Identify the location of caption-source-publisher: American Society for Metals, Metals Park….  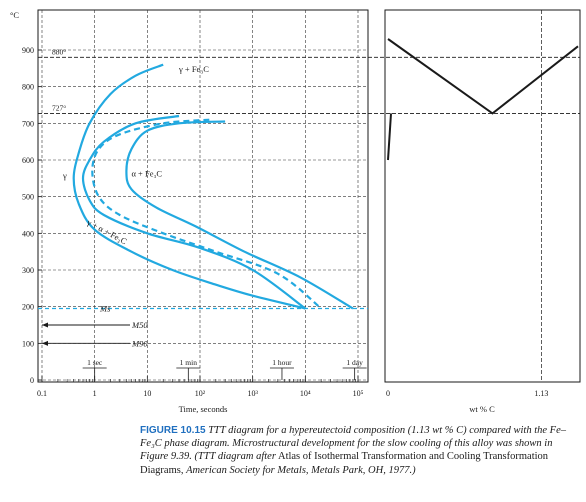
(301, 470).